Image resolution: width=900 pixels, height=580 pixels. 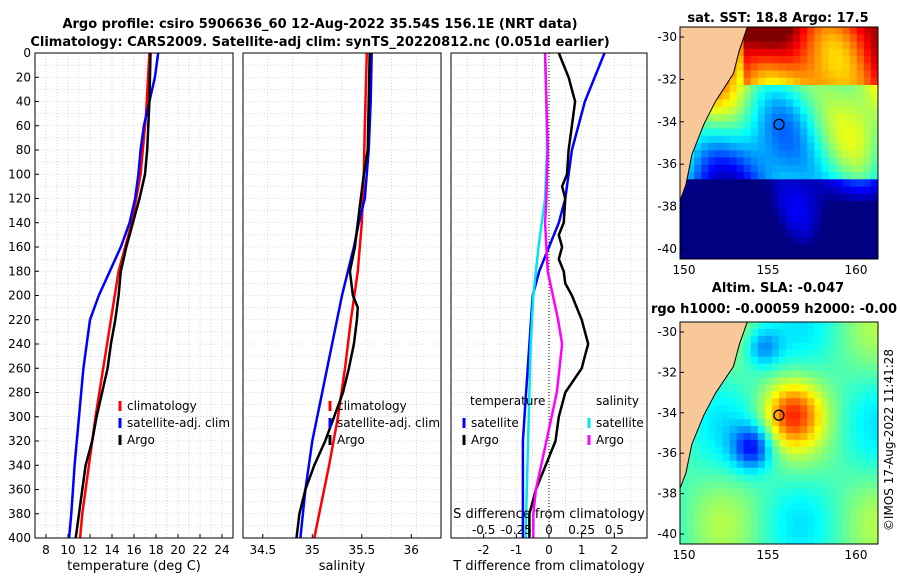 What do you see at coordinates (333, 295) in the screenshot?
I see `series-line` at bounding box center [333, 295].